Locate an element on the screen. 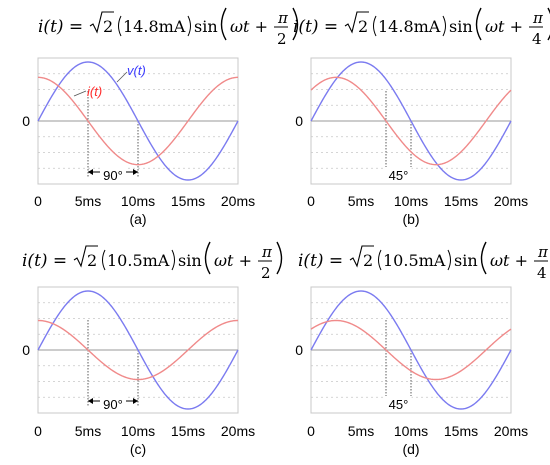  legend-current: i(t) is located at coordinates (94, 91).